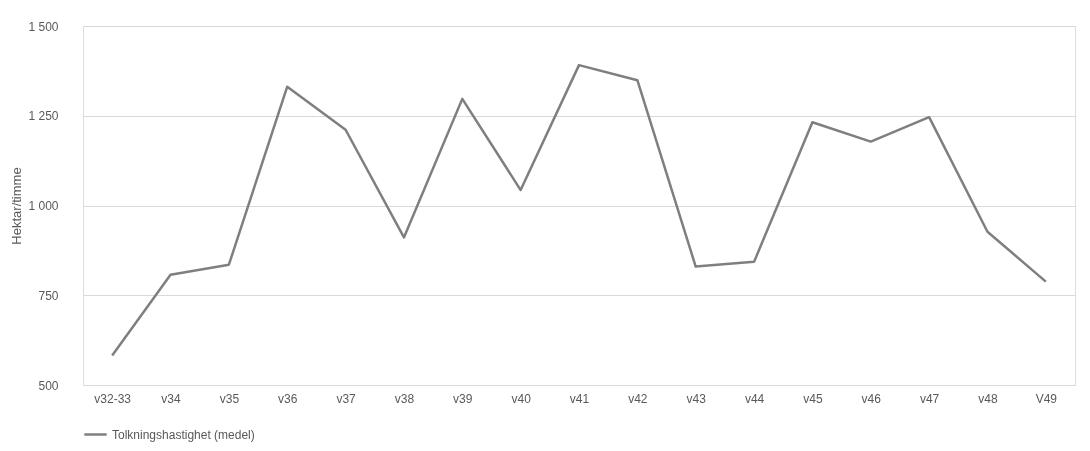  What do you see at coordinates (43, 116) in the screenshot?
I see `y-tick-label: 1 250` at bounding box center [43, 116].